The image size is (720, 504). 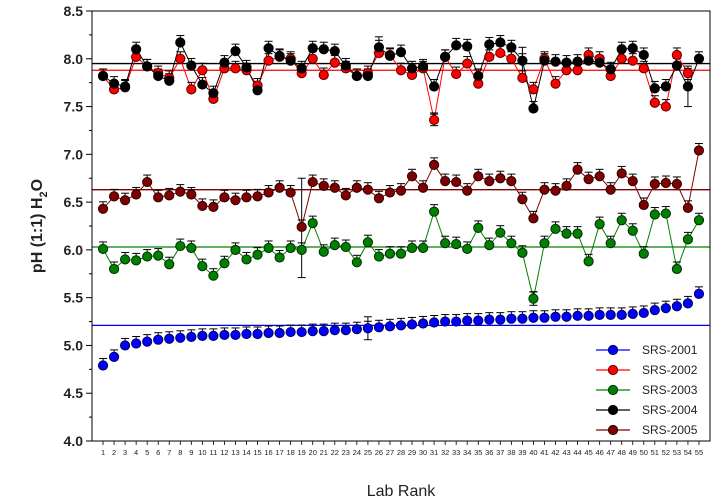 What do you see at coordinates (401, 491) in the screenshot?
I see `x-axis-title: Lab Rank` at bounding box center [401, 491].